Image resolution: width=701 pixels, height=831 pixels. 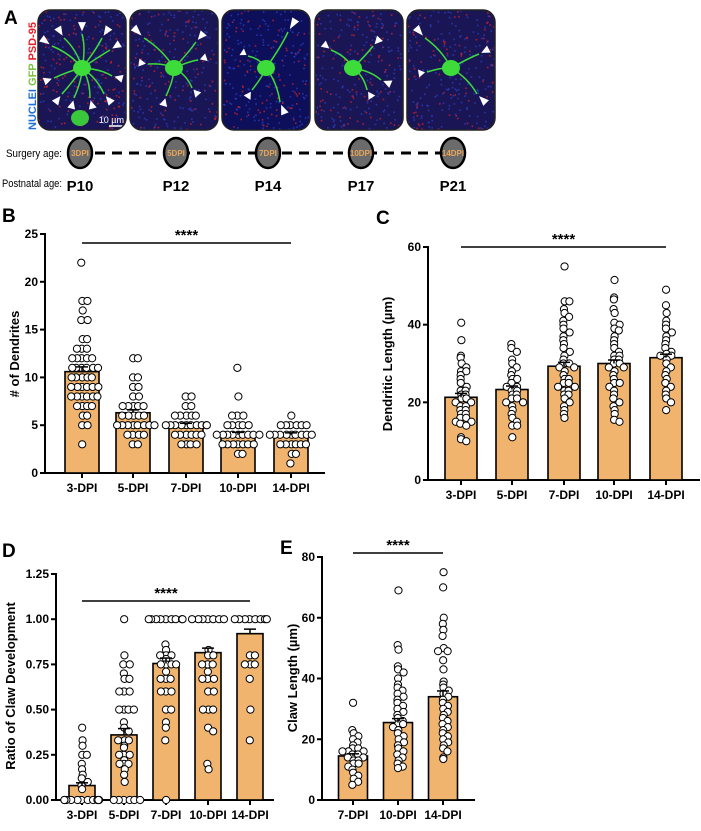 What do you see at coordinates (285, 110) in the screenshot?
I see `arrowhead-icon` at bounding box center [285, 110].